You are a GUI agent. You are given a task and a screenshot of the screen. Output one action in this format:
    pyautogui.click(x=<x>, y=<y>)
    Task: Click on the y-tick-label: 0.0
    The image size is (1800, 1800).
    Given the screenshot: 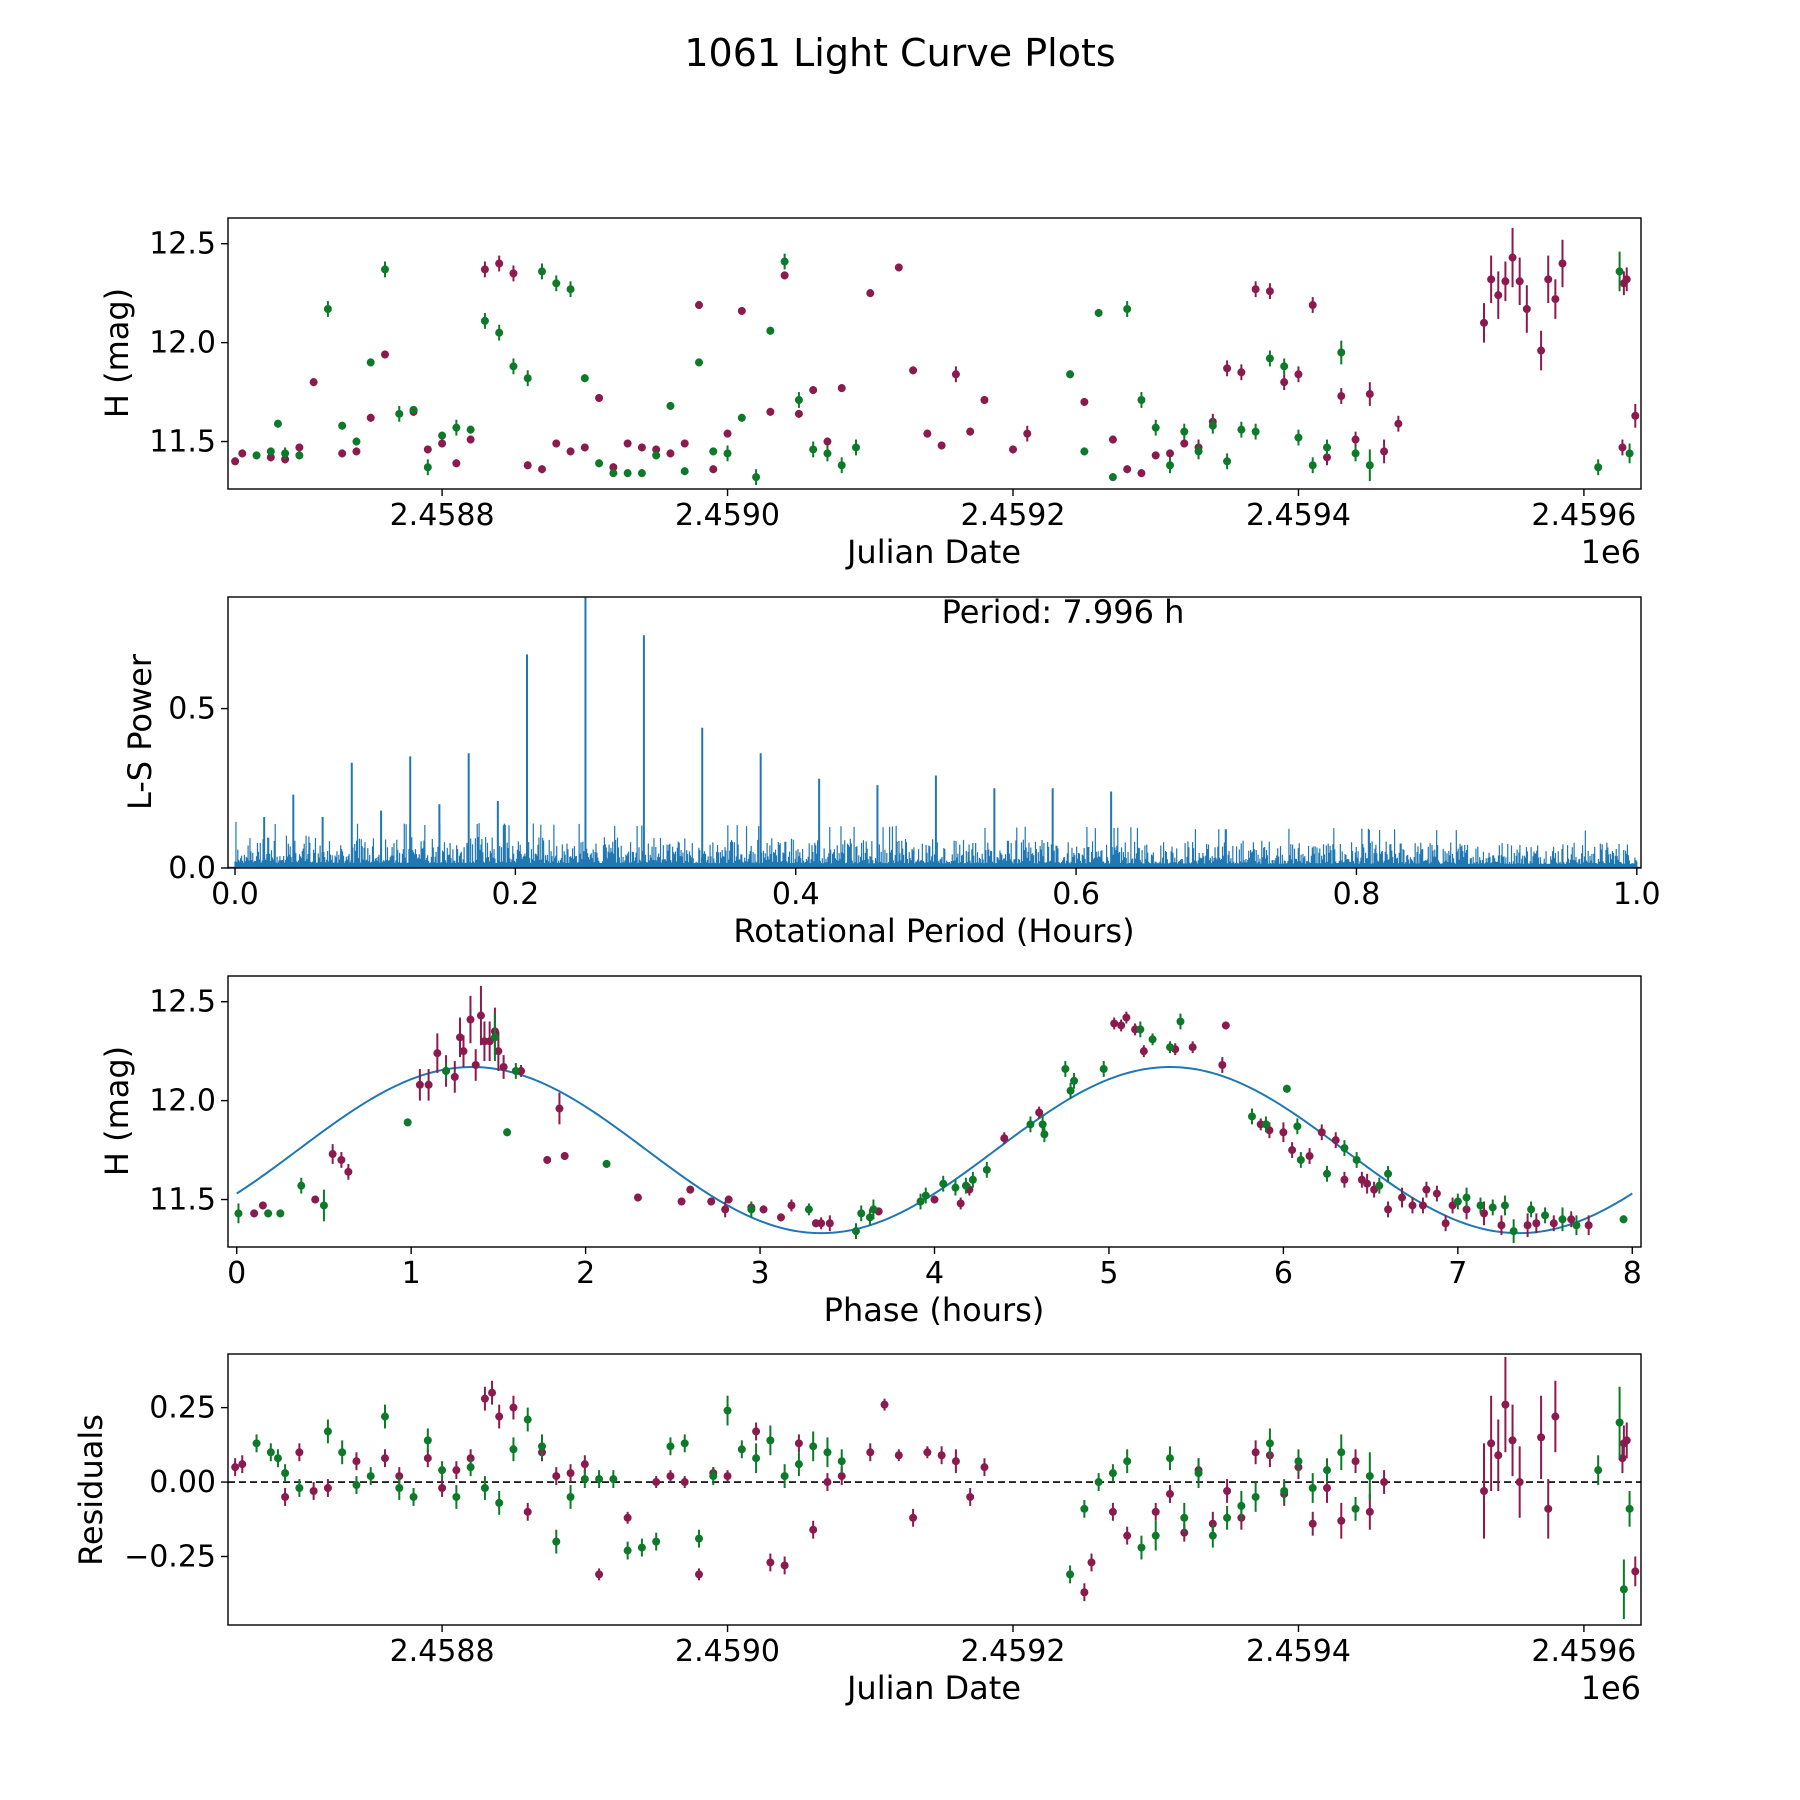 What is the action you would take?
    pyautogui.click(x=192, y=868)
    